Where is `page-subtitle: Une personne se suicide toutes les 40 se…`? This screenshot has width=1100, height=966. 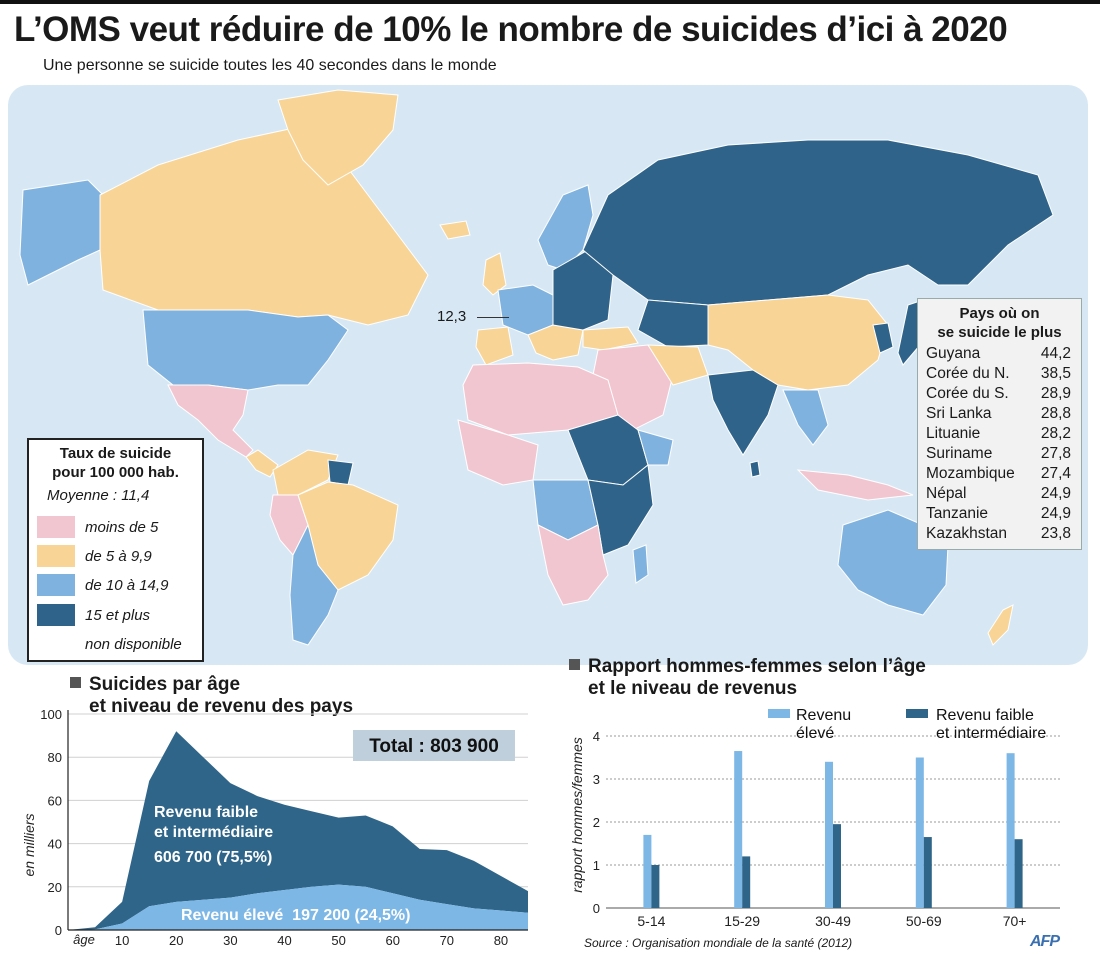
page-subtitle: Une personne se suicide toutes les 40 se… is located at coordinates (270, 65).